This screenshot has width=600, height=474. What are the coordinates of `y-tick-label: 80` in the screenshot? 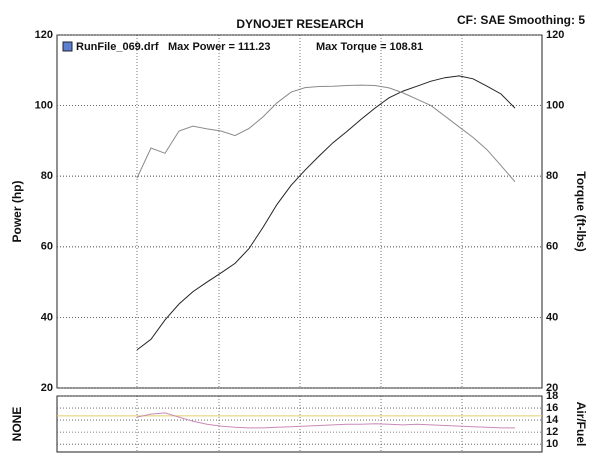 It's located at (47, 176).